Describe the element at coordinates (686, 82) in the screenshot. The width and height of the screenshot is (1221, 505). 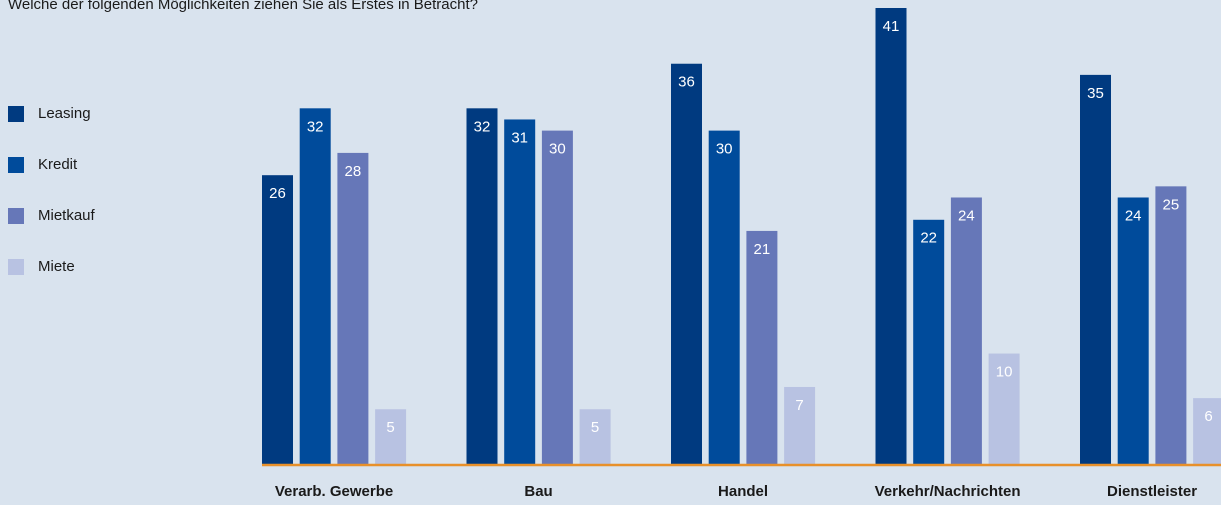
I see `data-label: 36` at that location.